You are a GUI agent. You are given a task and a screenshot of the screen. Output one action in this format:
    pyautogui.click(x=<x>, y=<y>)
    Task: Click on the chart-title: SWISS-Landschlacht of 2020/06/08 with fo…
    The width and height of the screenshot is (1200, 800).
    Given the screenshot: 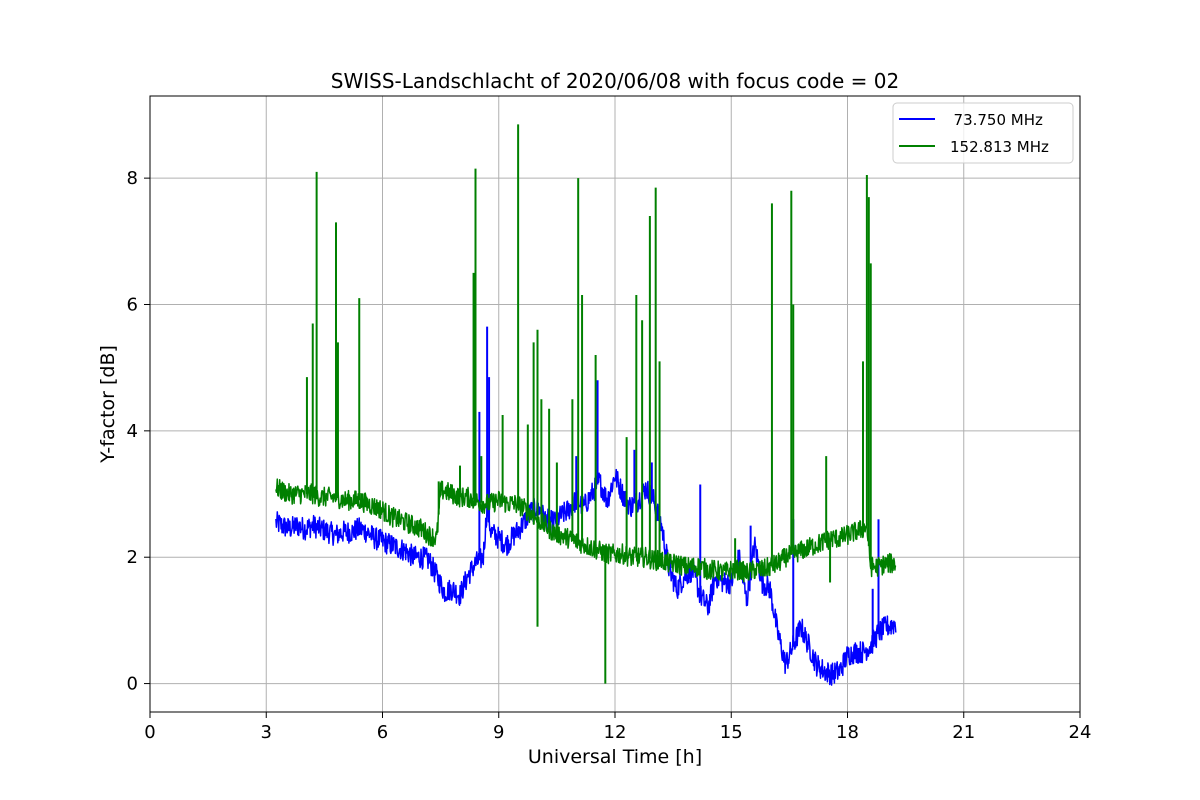 What is the action you would take?
    pyautogui.click(x=615, y=81)
    